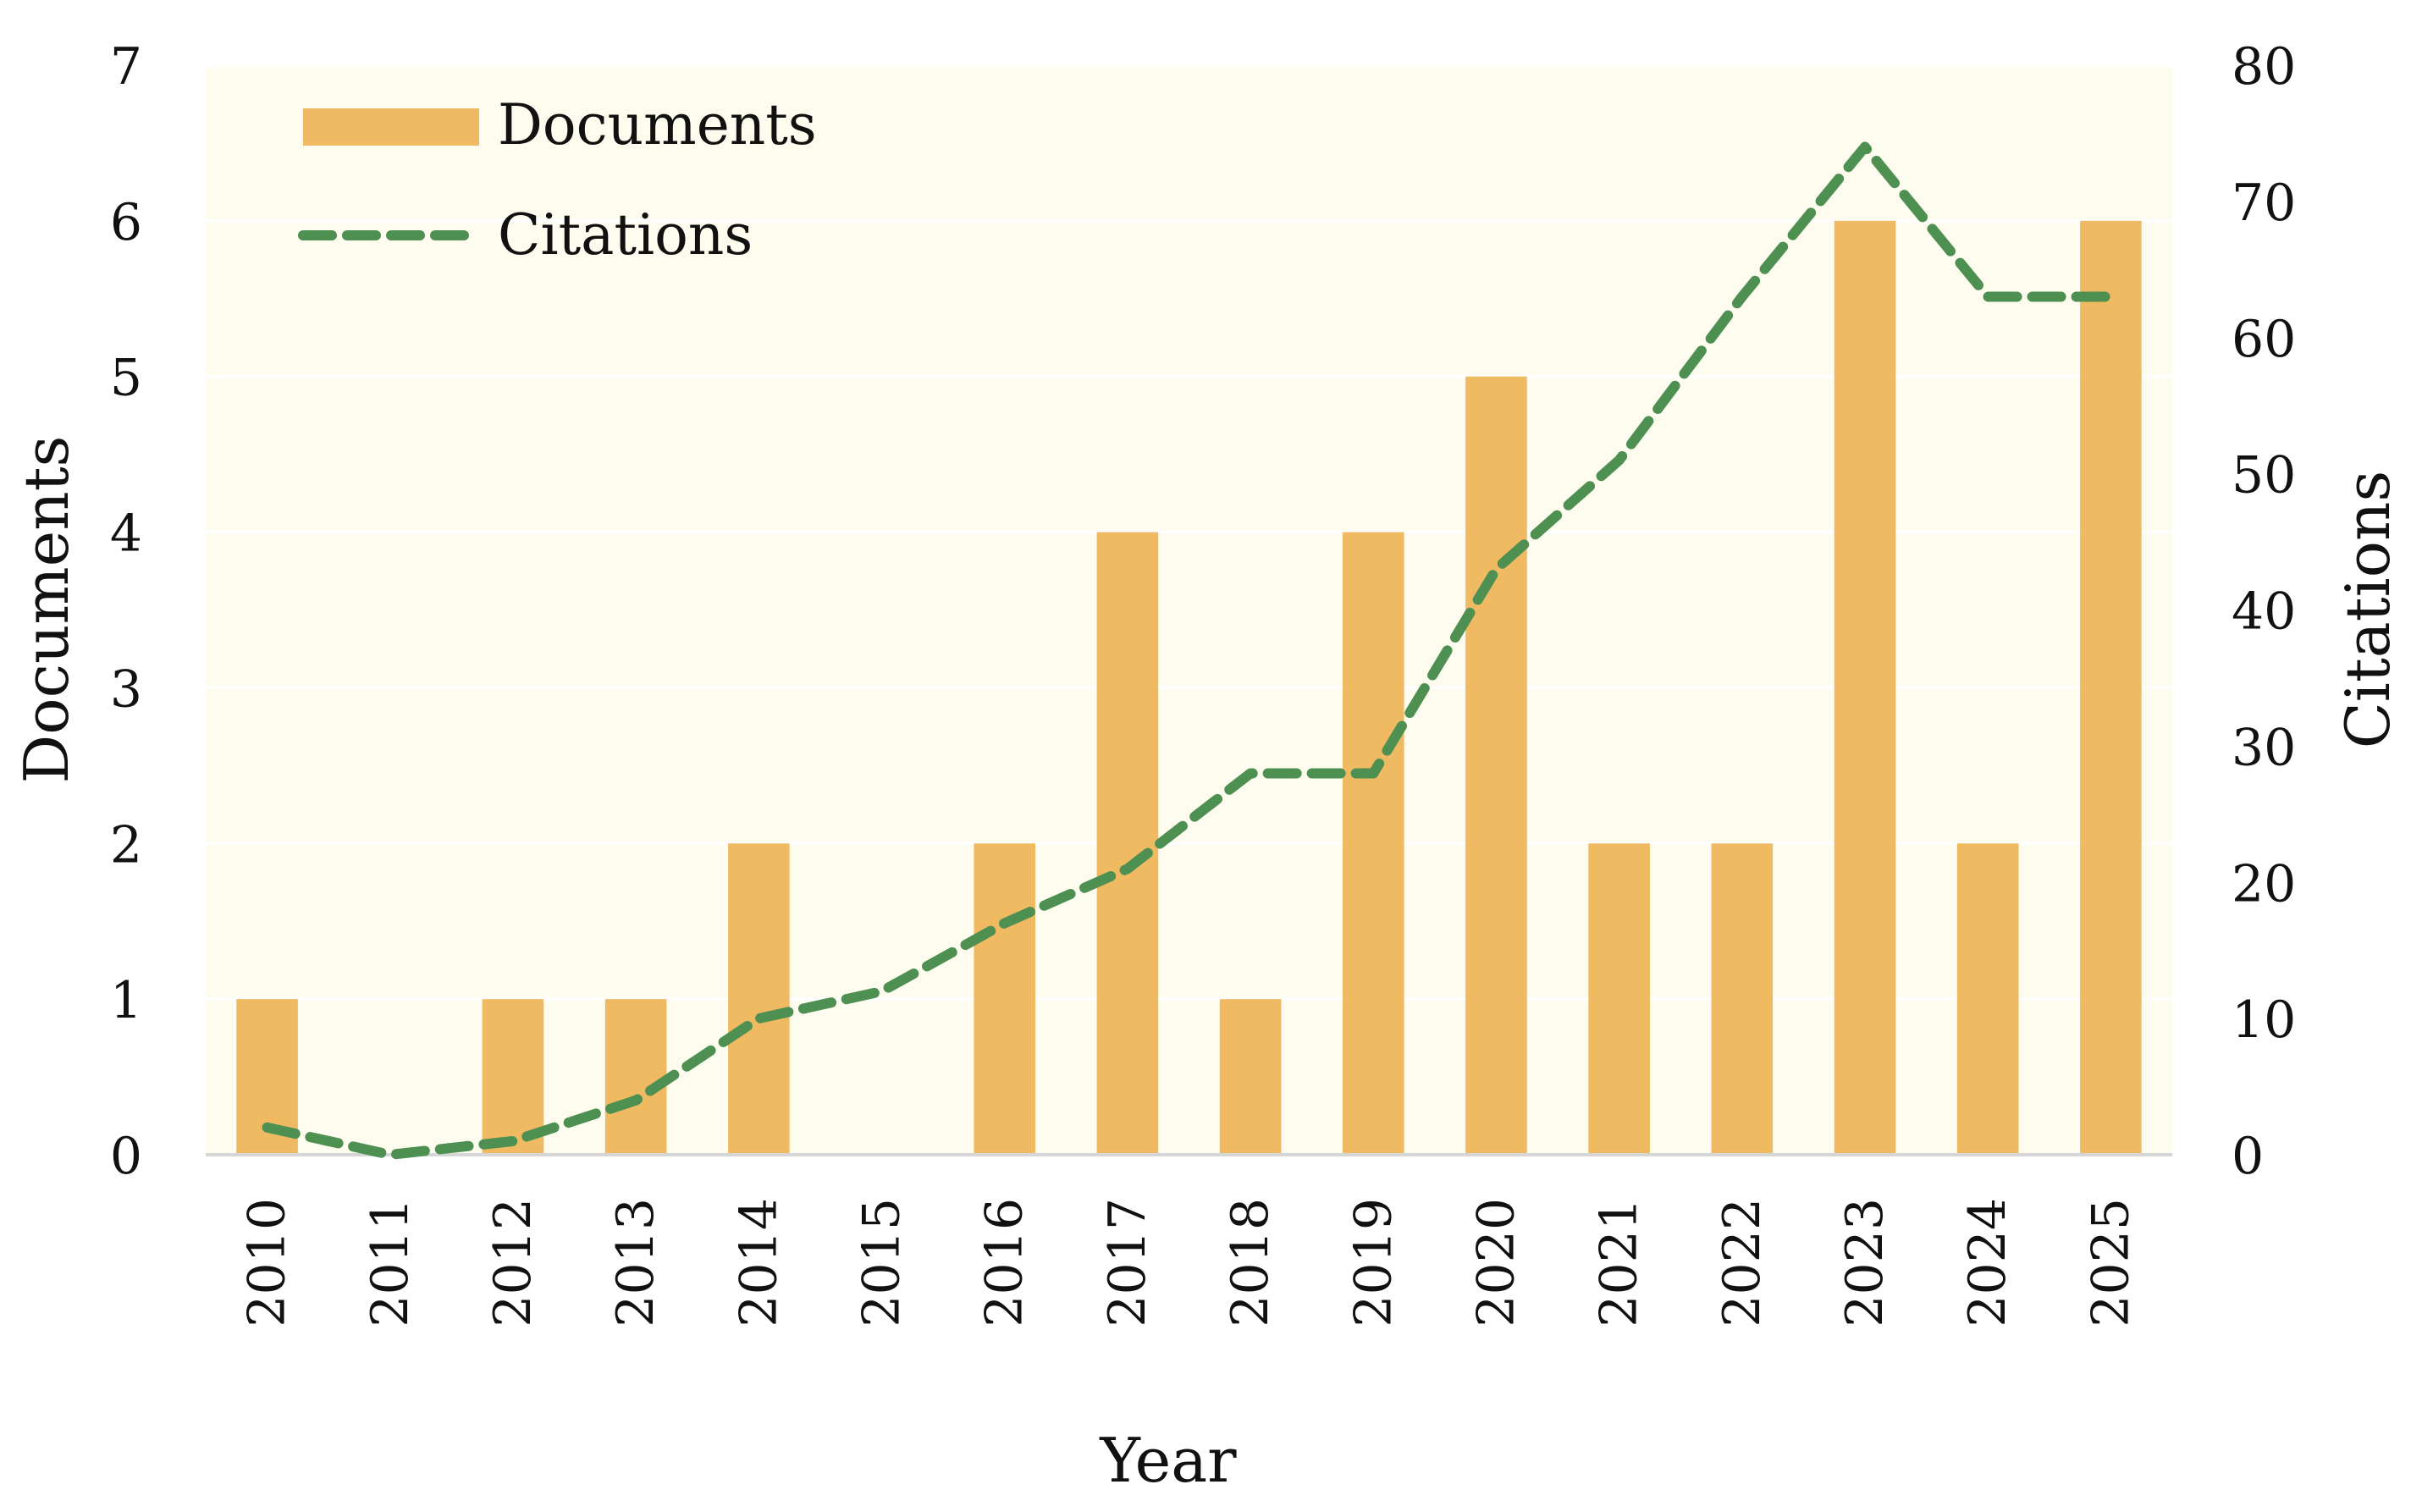  I want to click on legend-label-citations: Citations, so click(625, 235).